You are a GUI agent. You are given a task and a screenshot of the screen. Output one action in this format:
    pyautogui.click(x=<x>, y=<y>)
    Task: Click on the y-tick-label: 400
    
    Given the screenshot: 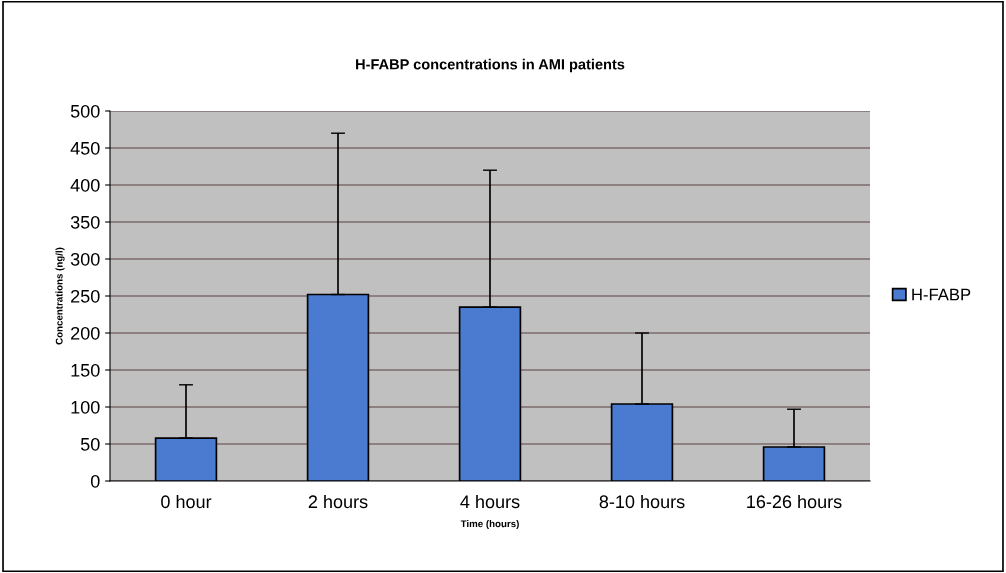 What is the action you would take?
    pyautogui.click(x=85, y=185)
    